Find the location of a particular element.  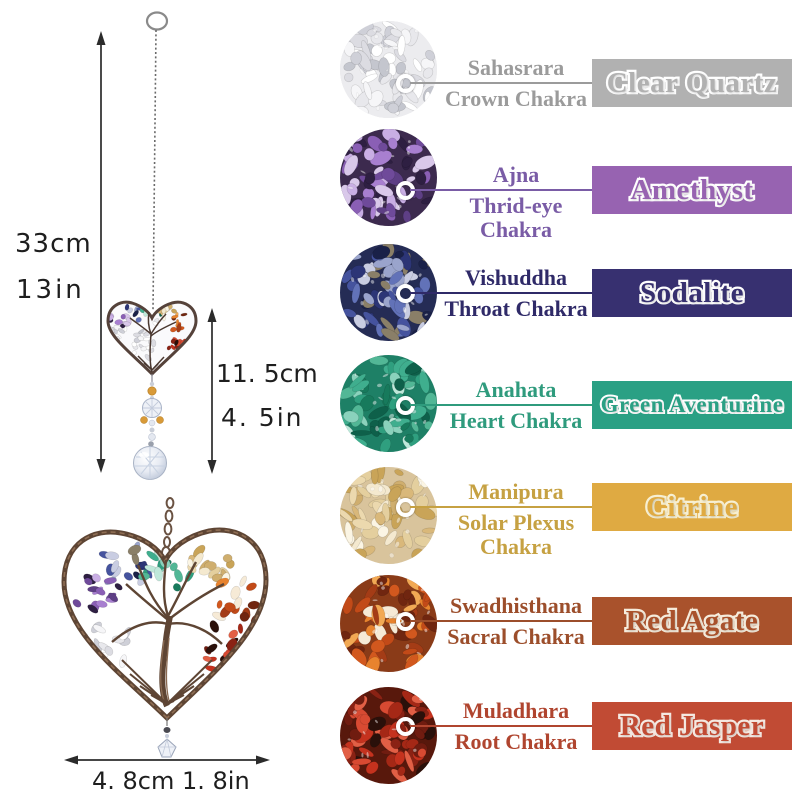

bead-tail-and-crystal-ball is located at coordinates (150, 427).